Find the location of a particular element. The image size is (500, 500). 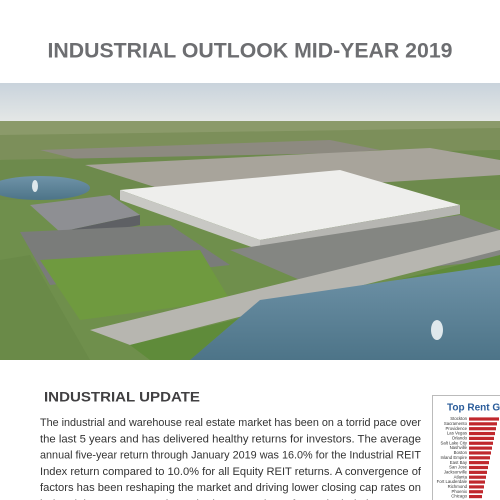

city-label: East Bay is located at coordinates (459, 462).